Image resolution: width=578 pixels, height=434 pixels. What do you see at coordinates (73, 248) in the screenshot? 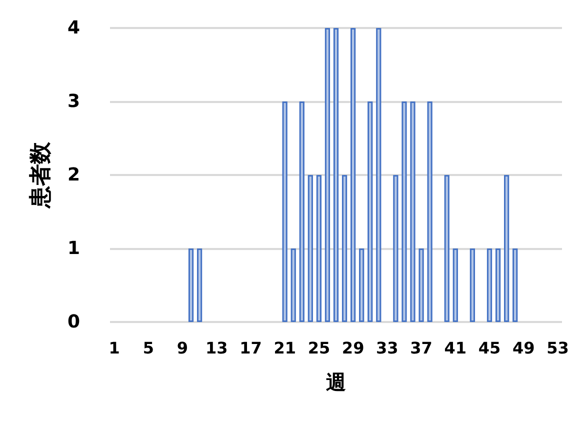
I see `y-tick-label: 1` at bounding box center [73, 248].